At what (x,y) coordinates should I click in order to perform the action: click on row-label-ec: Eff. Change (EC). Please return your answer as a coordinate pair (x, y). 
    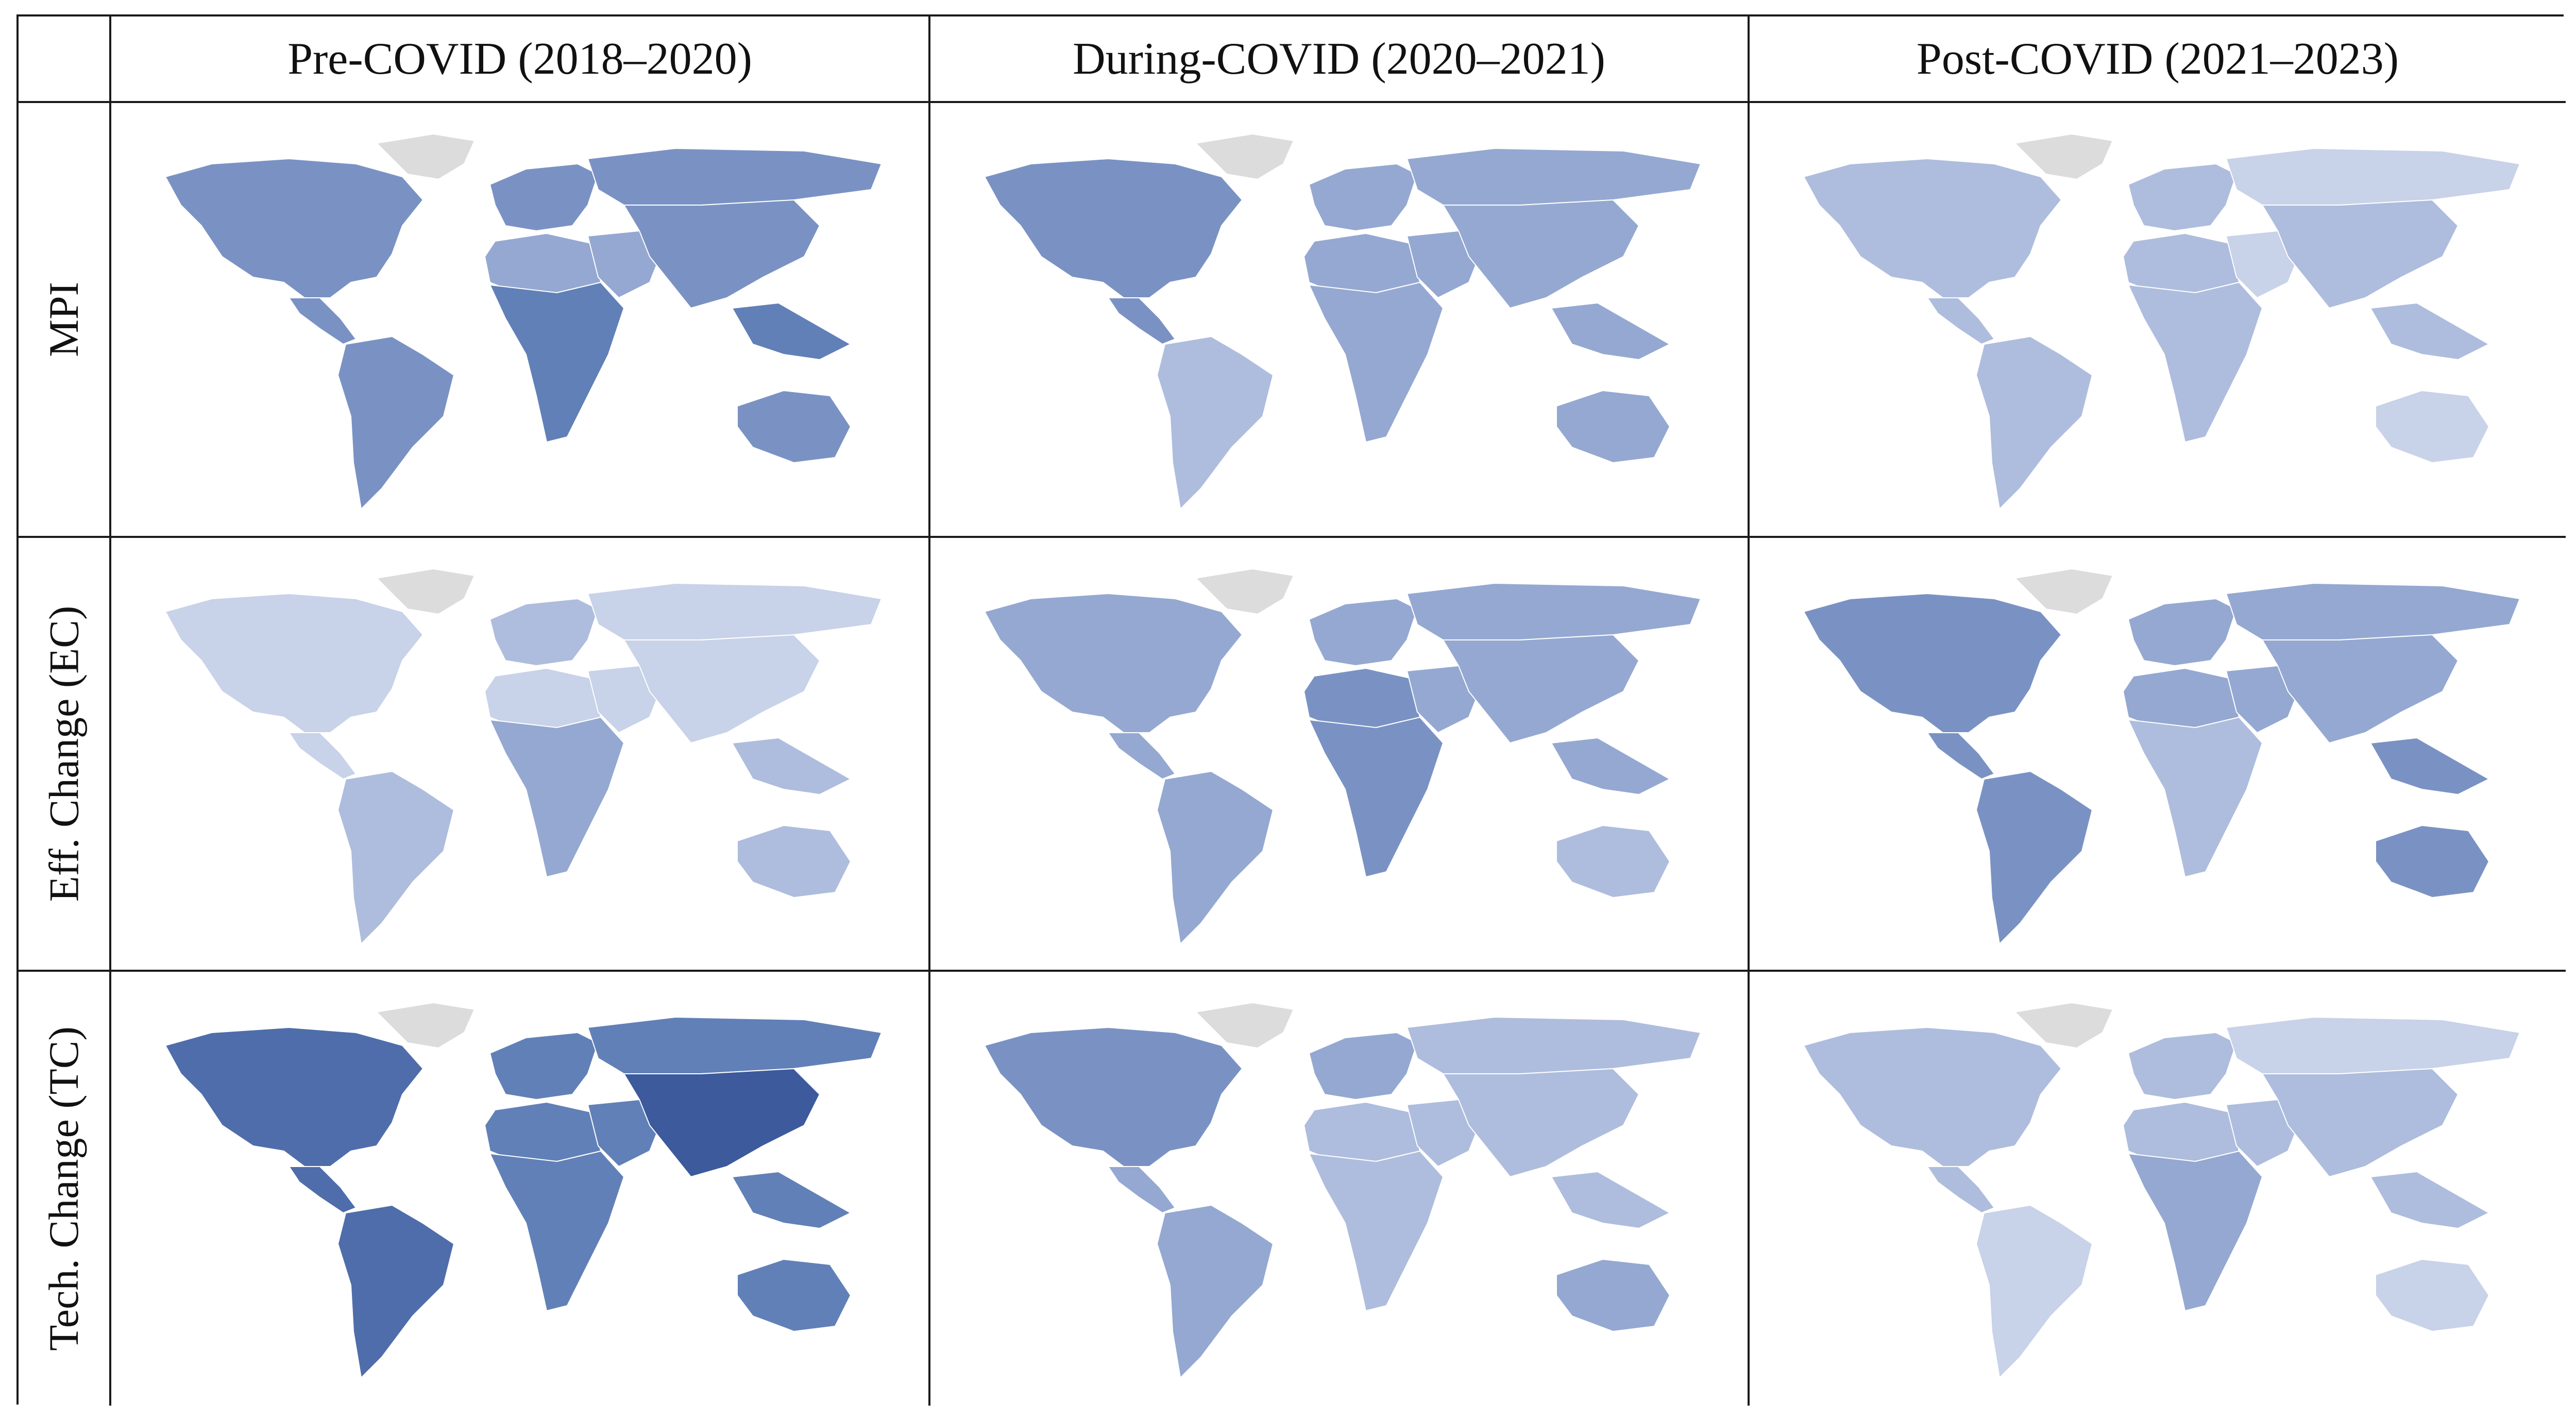
    Looking at the image, I should click on (64, 753).